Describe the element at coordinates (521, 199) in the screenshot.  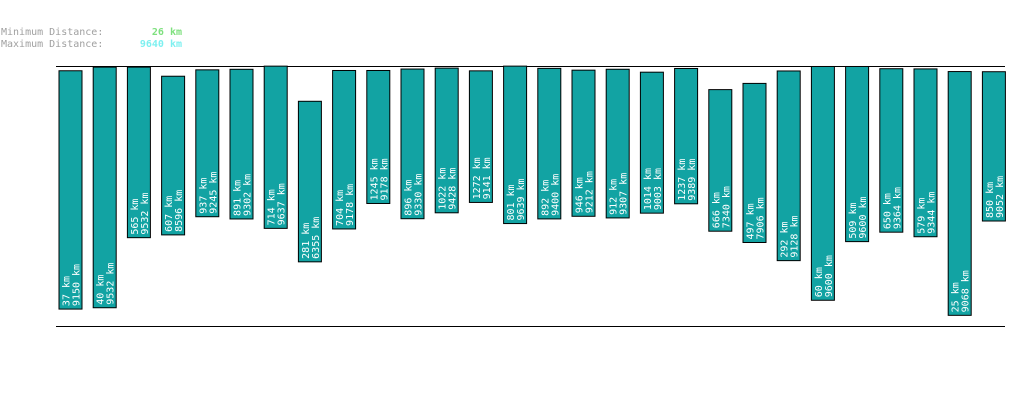
I see `max-label: 9639 km` at that location.